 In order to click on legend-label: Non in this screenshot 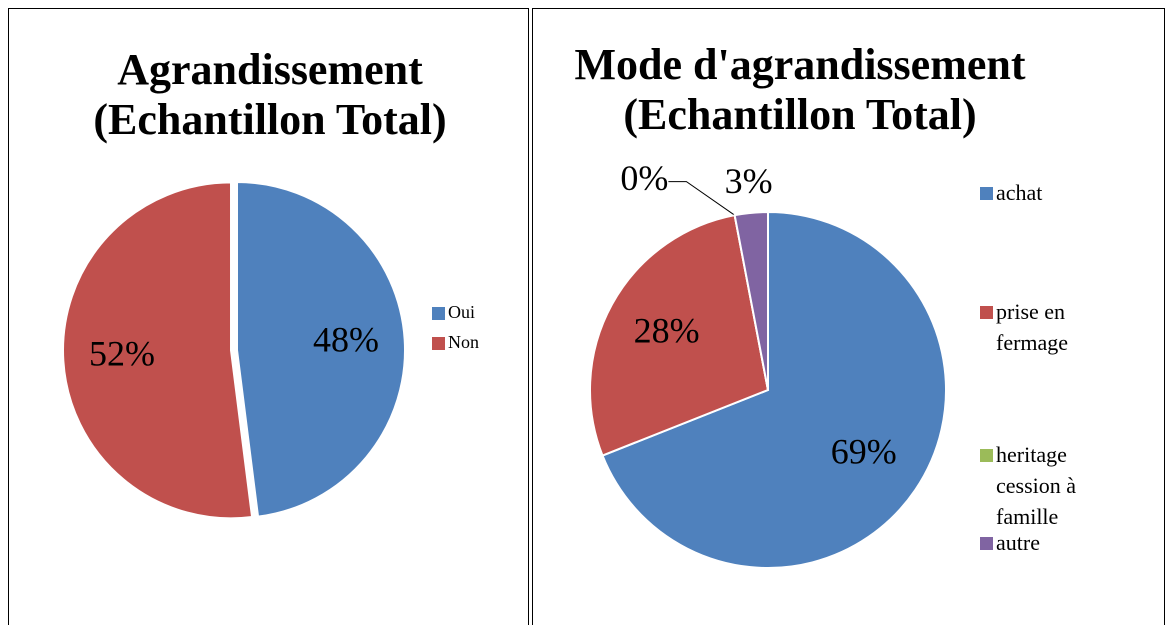, I will do `click(463, 342)`.